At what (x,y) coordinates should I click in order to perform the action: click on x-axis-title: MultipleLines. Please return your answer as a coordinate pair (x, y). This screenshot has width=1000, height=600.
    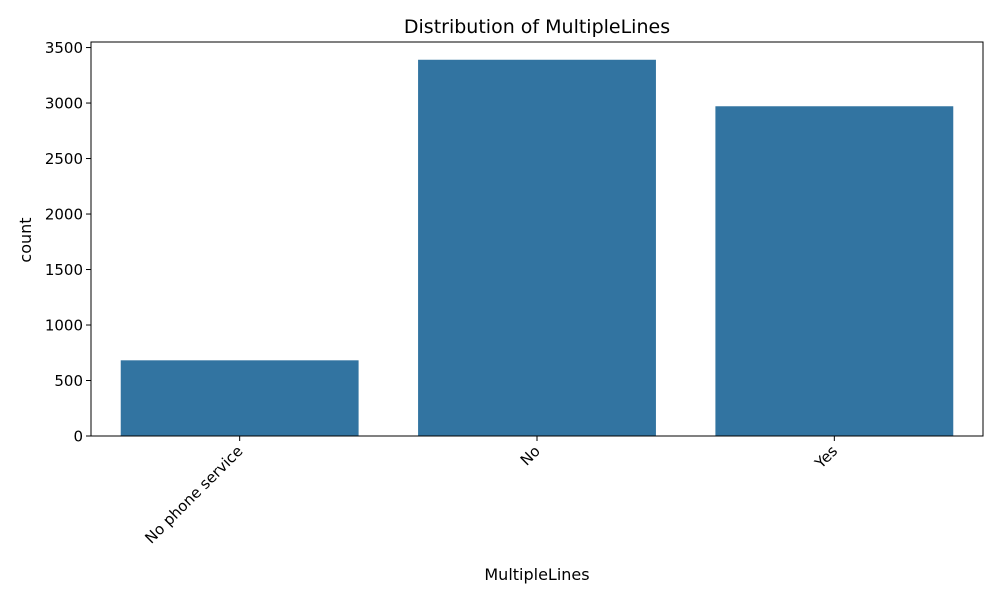
    Looking at the image, I should click on (536, 574).